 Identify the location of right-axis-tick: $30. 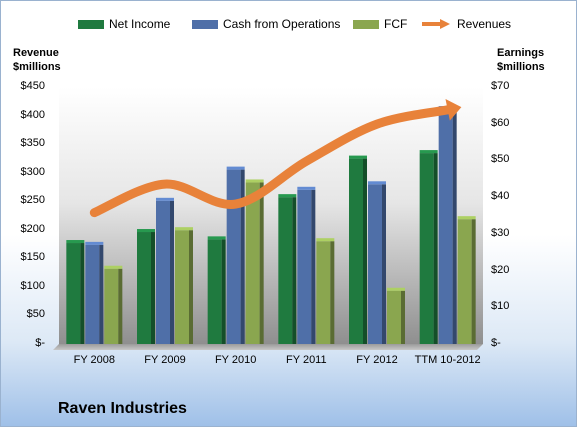
(511, 233).